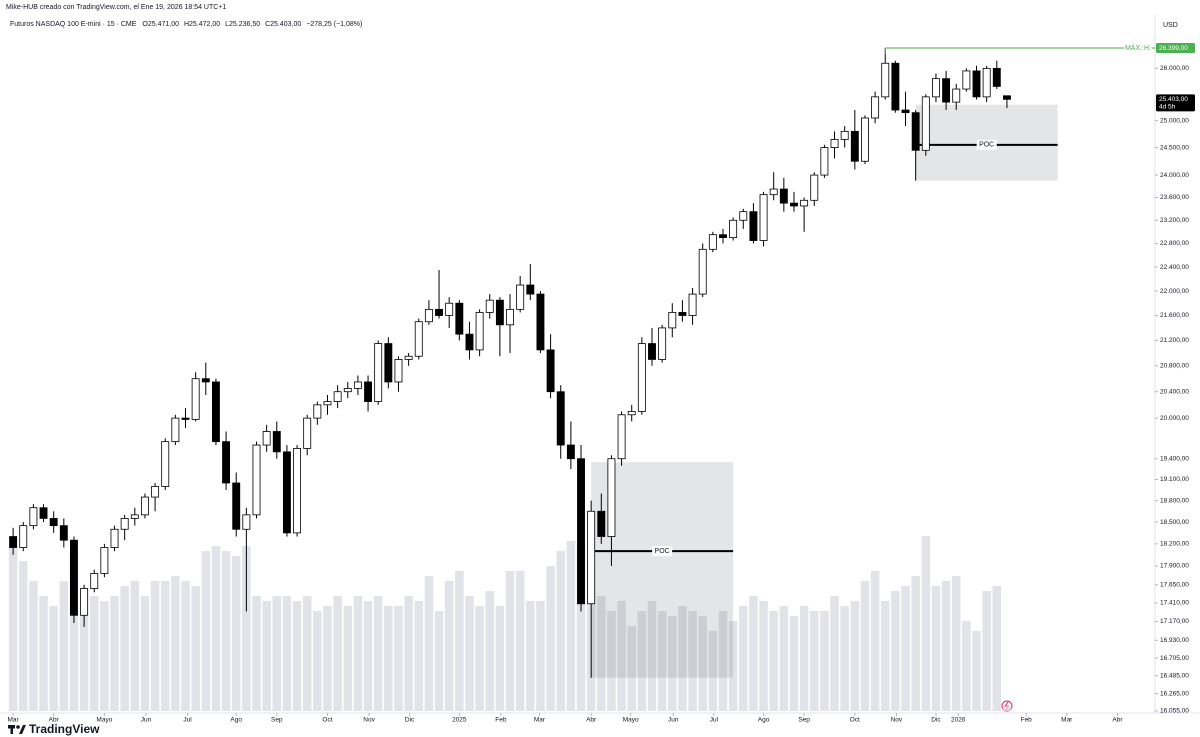 Image resolution: width=1200 pixels, height=737 pixels. I want to click on max-high-value: 26.399,00, so click(1173, 48).